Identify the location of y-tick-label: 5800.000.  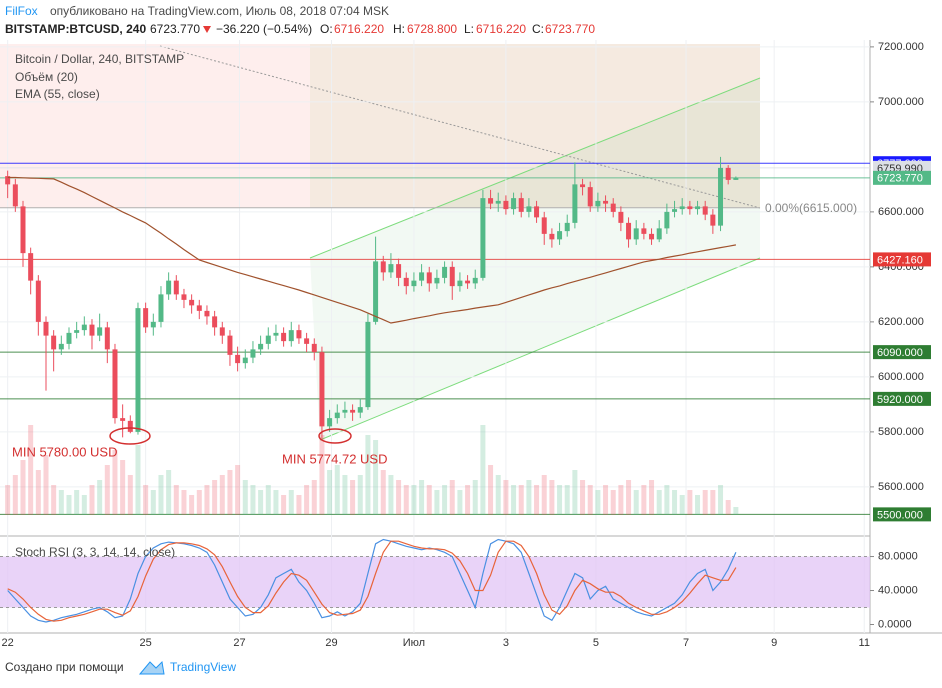
(901, 432).